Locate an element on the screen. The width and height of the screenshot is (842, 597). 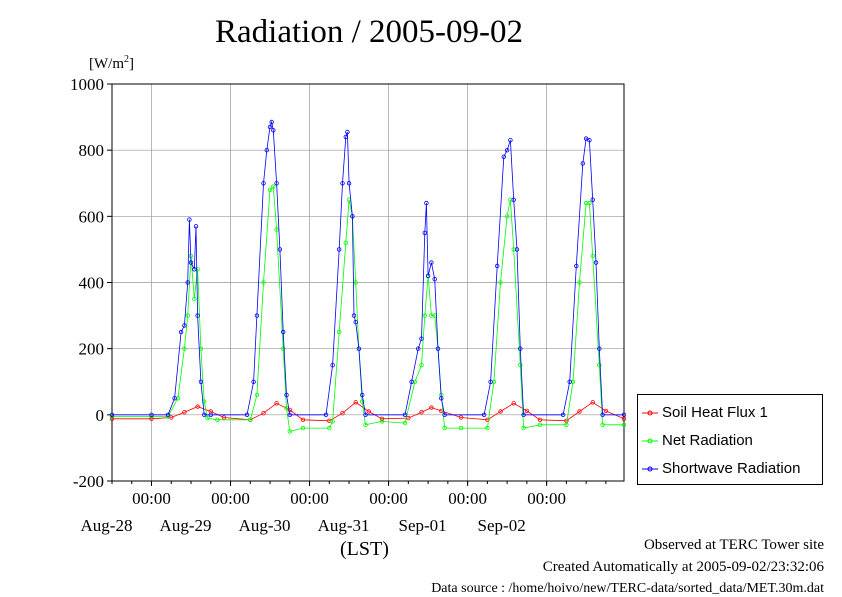
y-axis-unit: [W/m2] is located at coordinates (111, 63).